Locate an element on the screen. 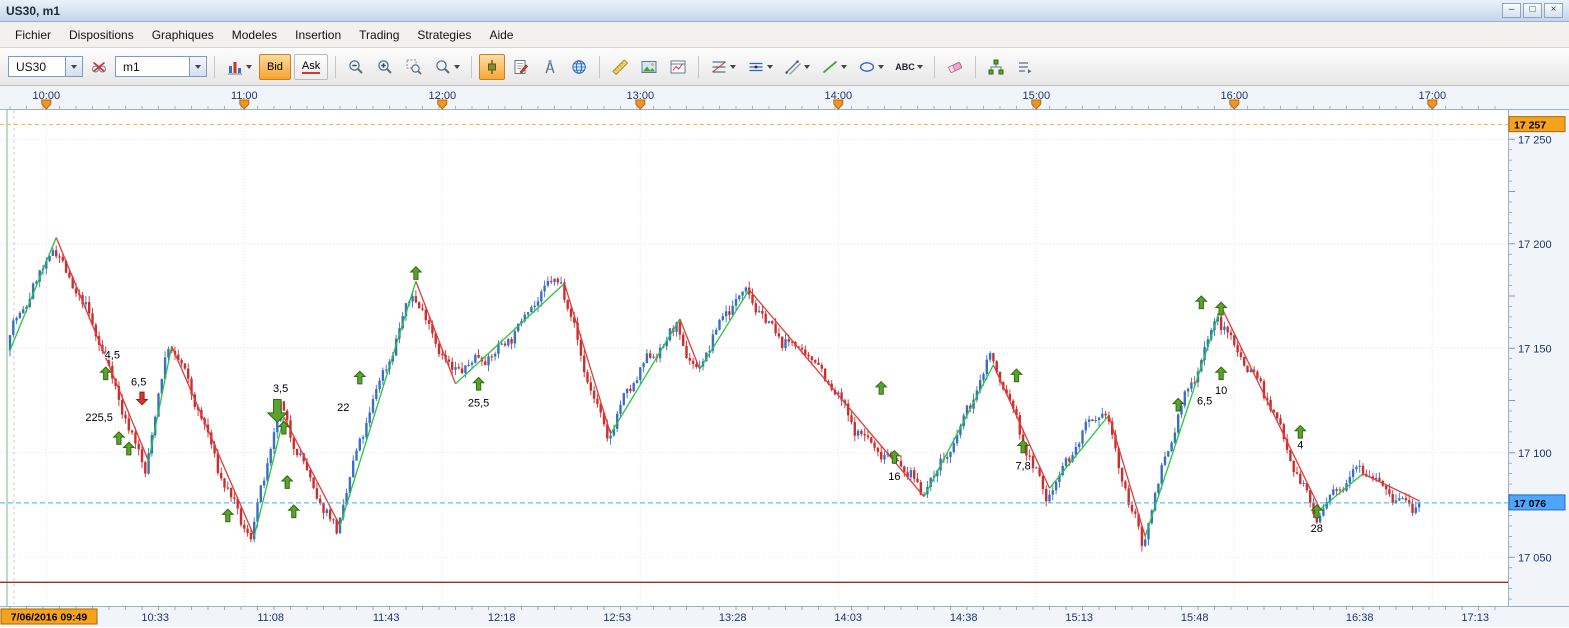  menu-graphiques: Graphiques is located at coordinates (182, 34).